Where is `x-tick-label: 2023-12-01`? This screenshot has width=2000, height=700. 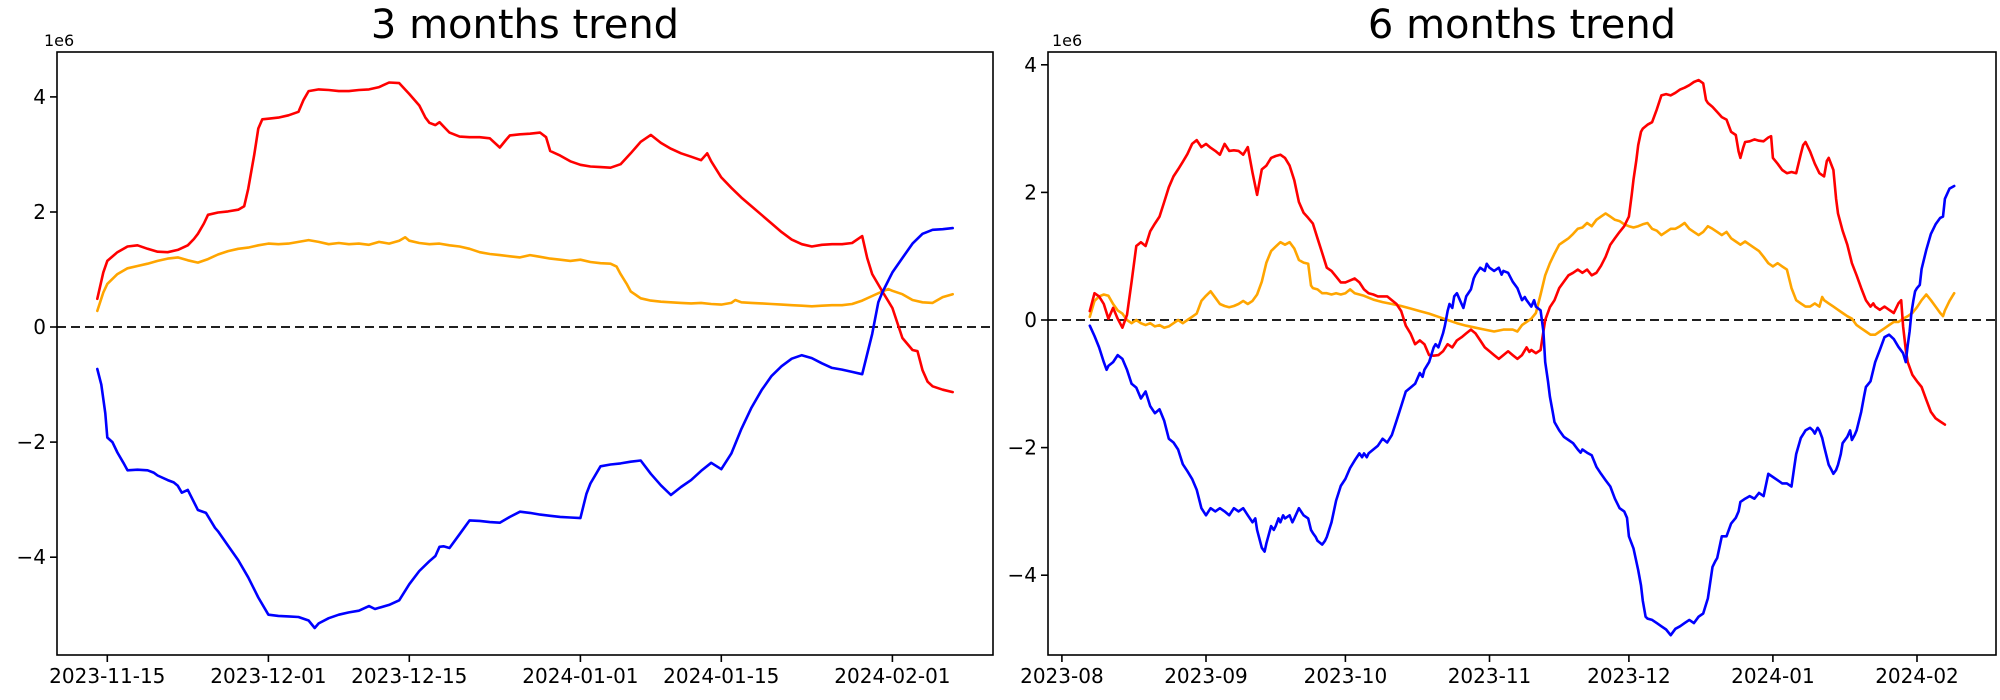 x-tick-label: 2023-12-01 is located at coordinates (268, 676).